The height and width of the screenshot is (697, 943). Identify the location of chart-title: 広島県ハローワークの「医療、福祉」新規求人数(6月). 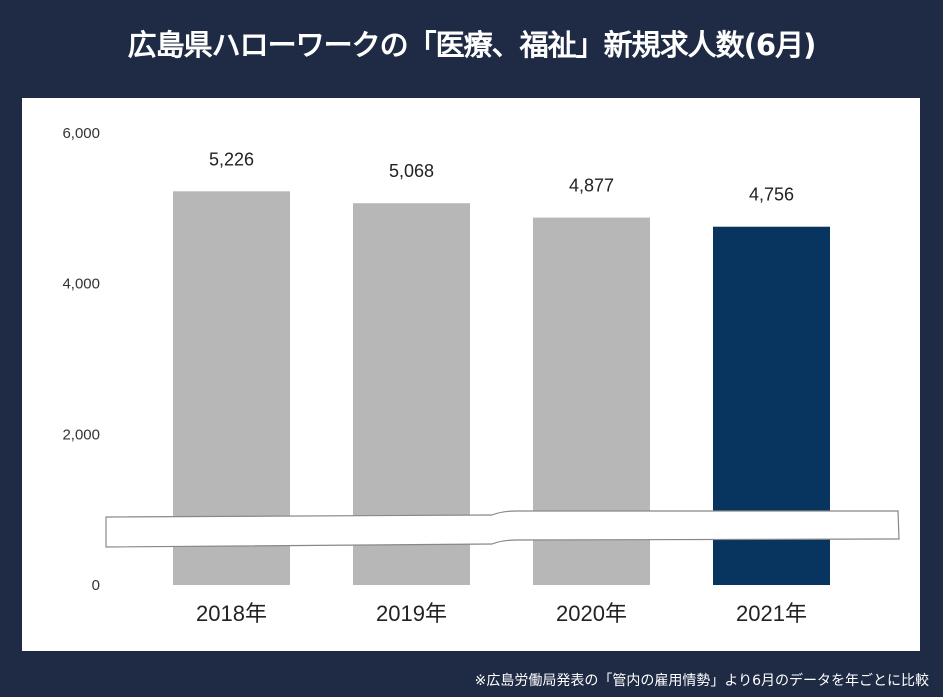
(472, 45).